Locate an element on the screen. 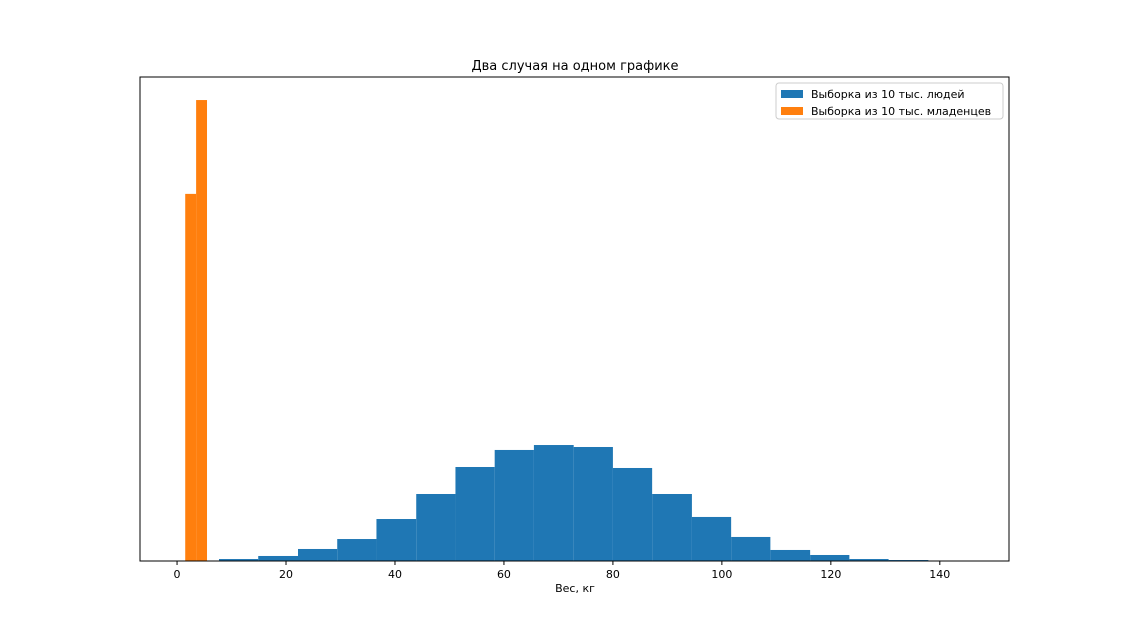 The image size is (1122, 641). legend-box is located at coordinates (889, 101).